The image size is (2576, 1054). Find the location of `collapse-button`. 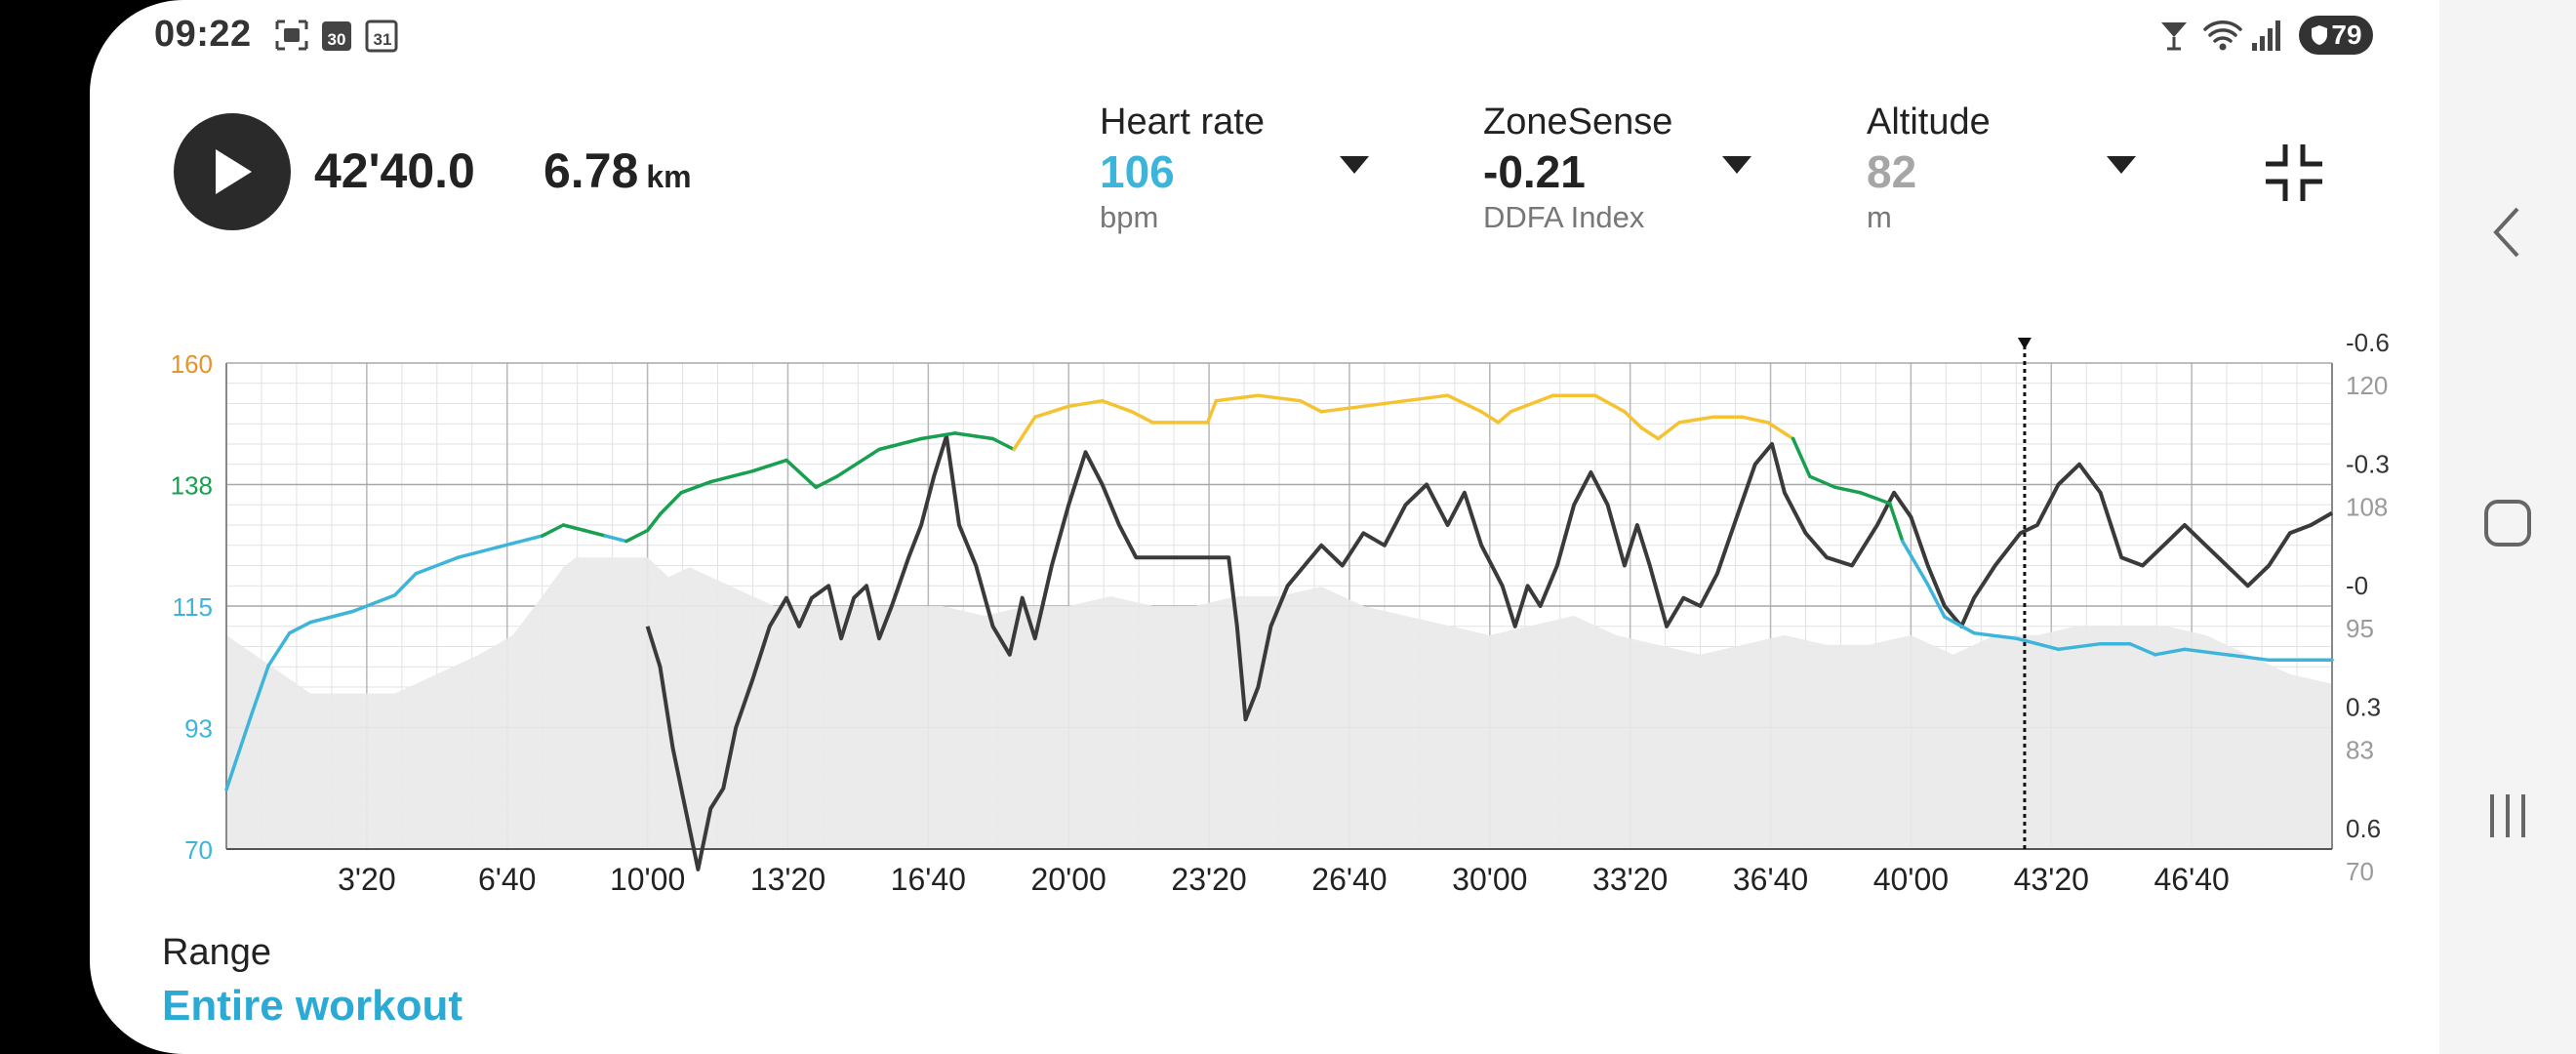

collapse-button is located at coordinates (2294, 173).